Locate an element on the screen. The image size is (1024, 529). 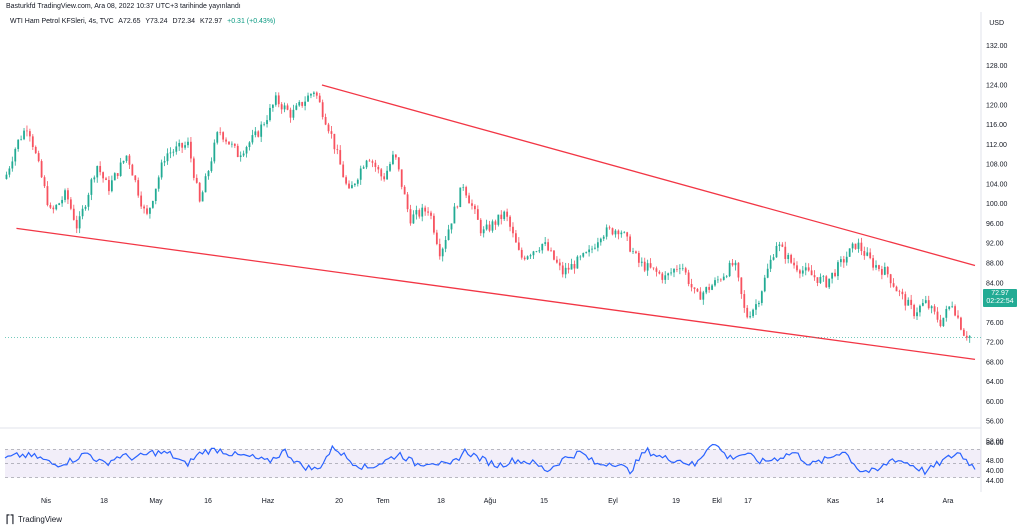
price-tick-label: 92.00 is located at coordinates (995, 244).